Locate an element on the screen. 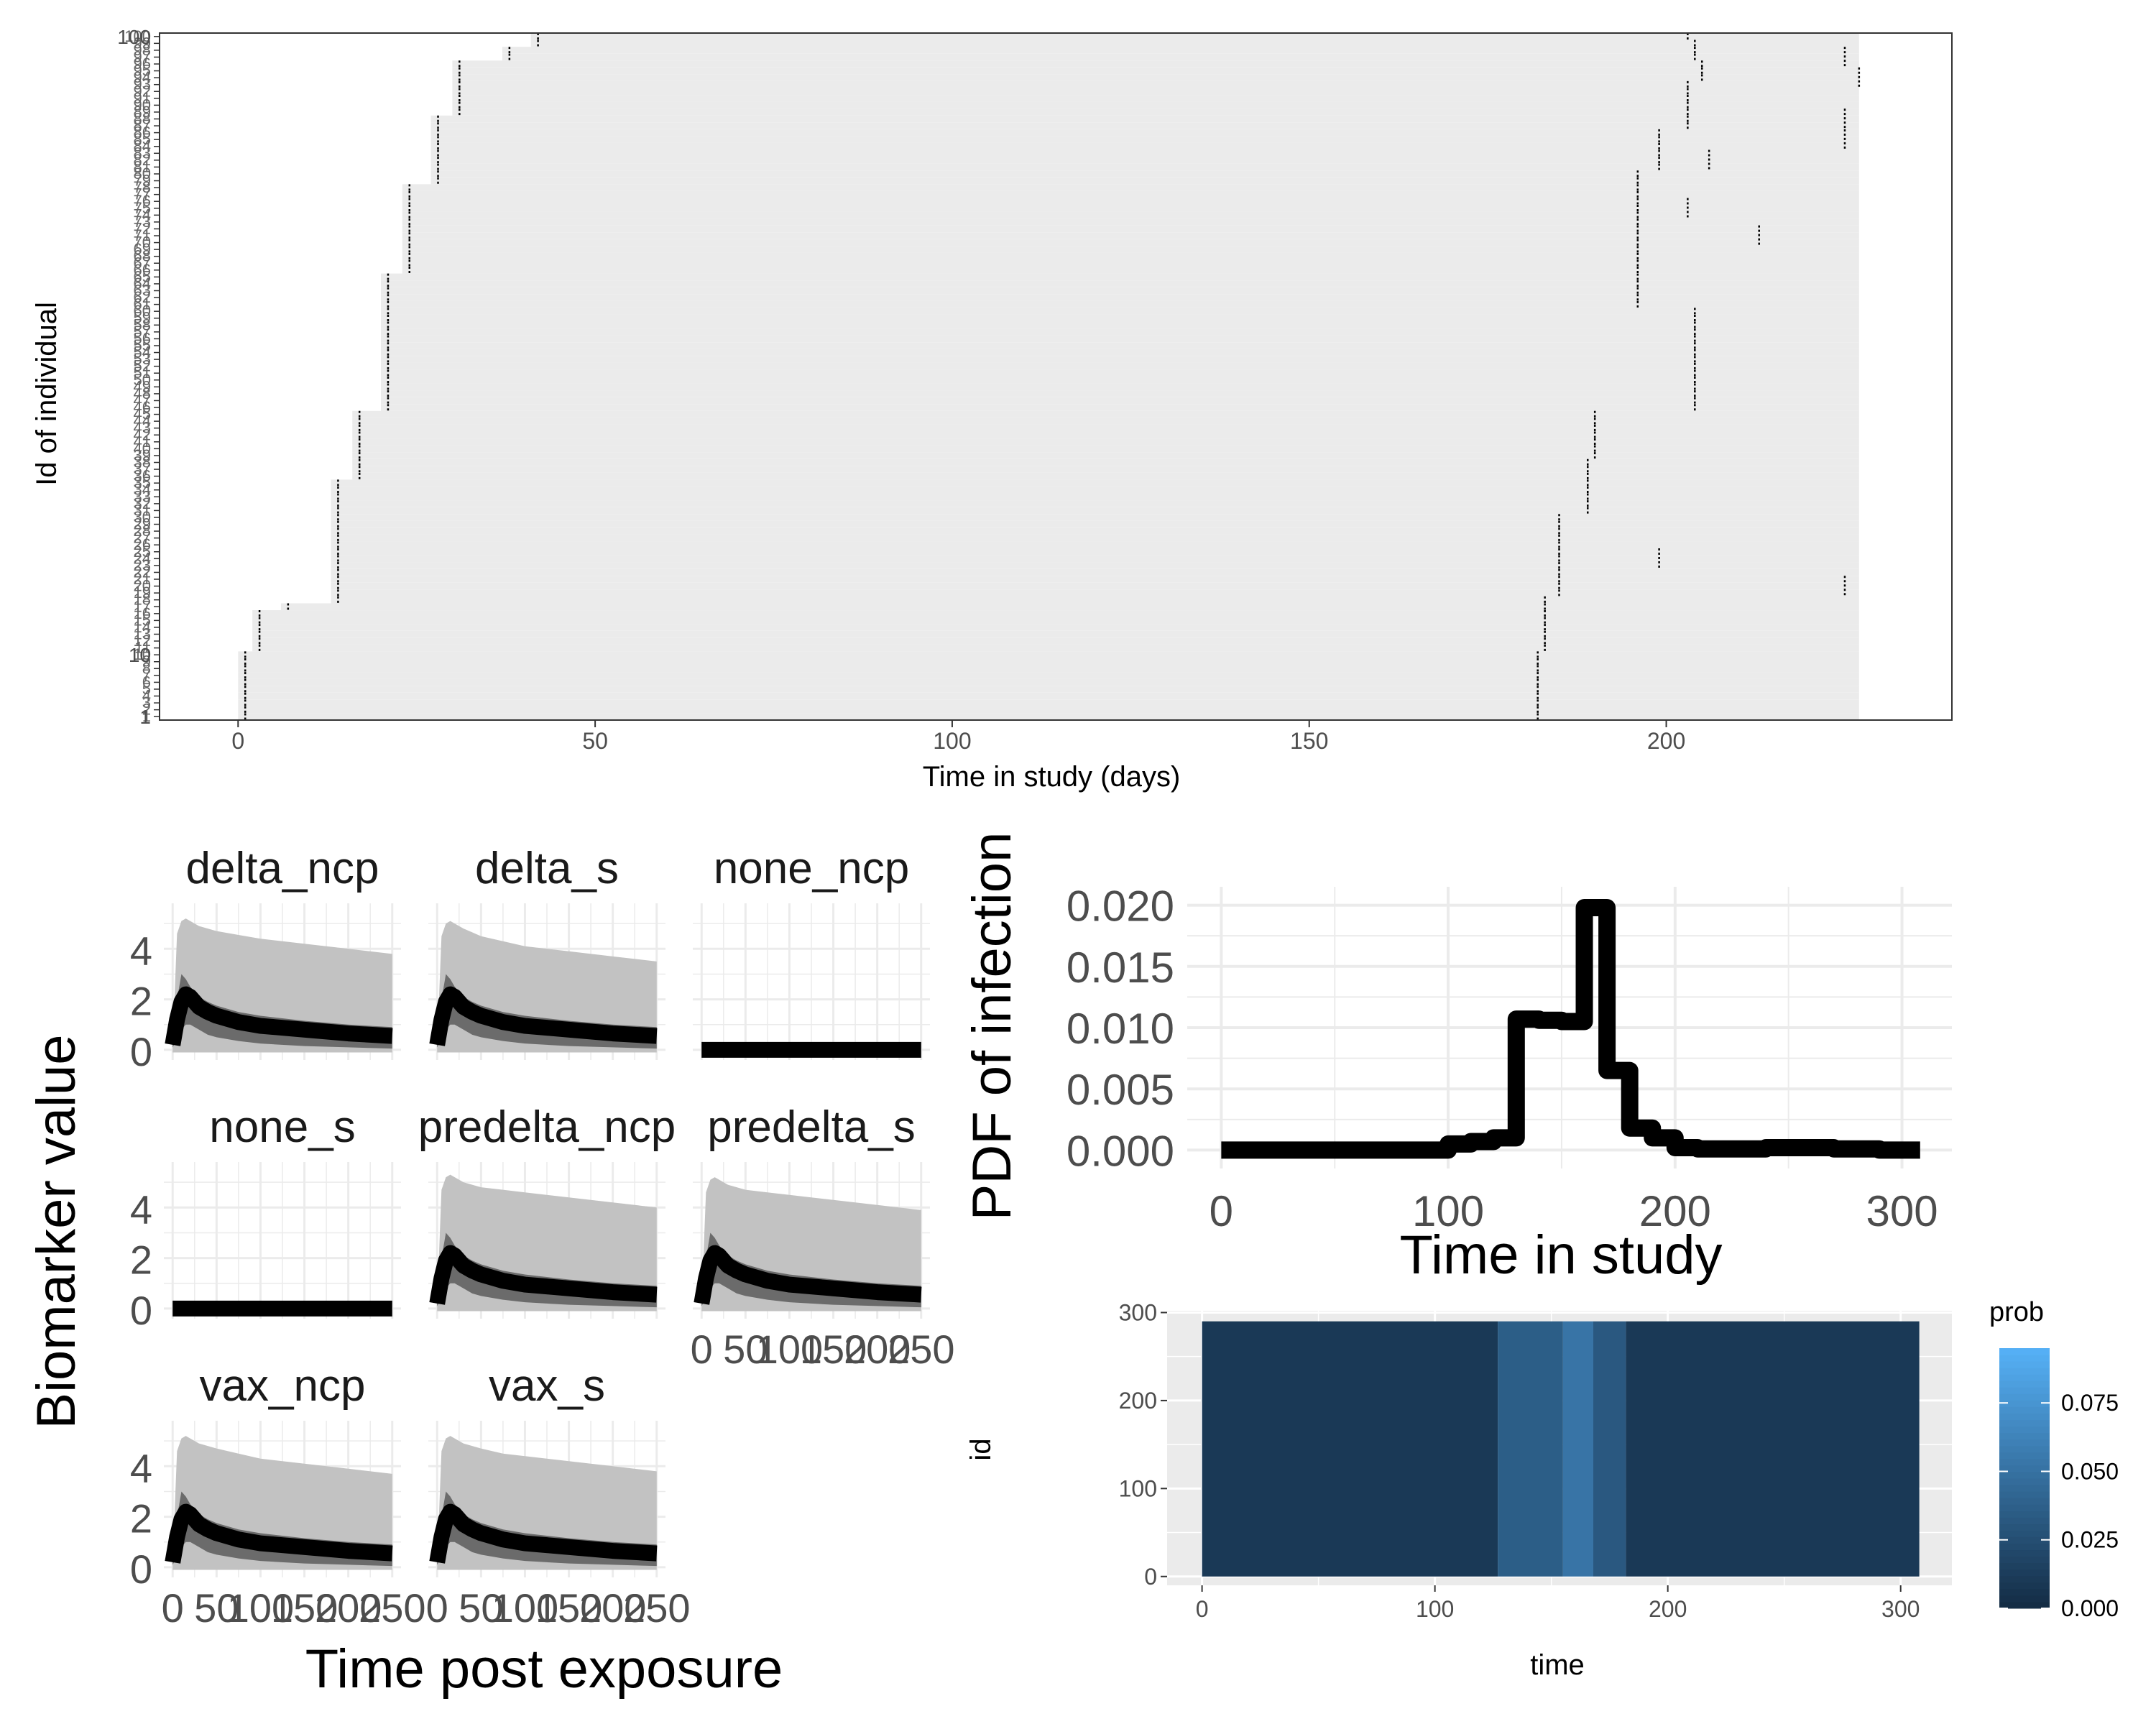 The height and width of the screenshot is (1724, 2156). timeline-y-tick-label: 47 is located at coordinates (142, 400).